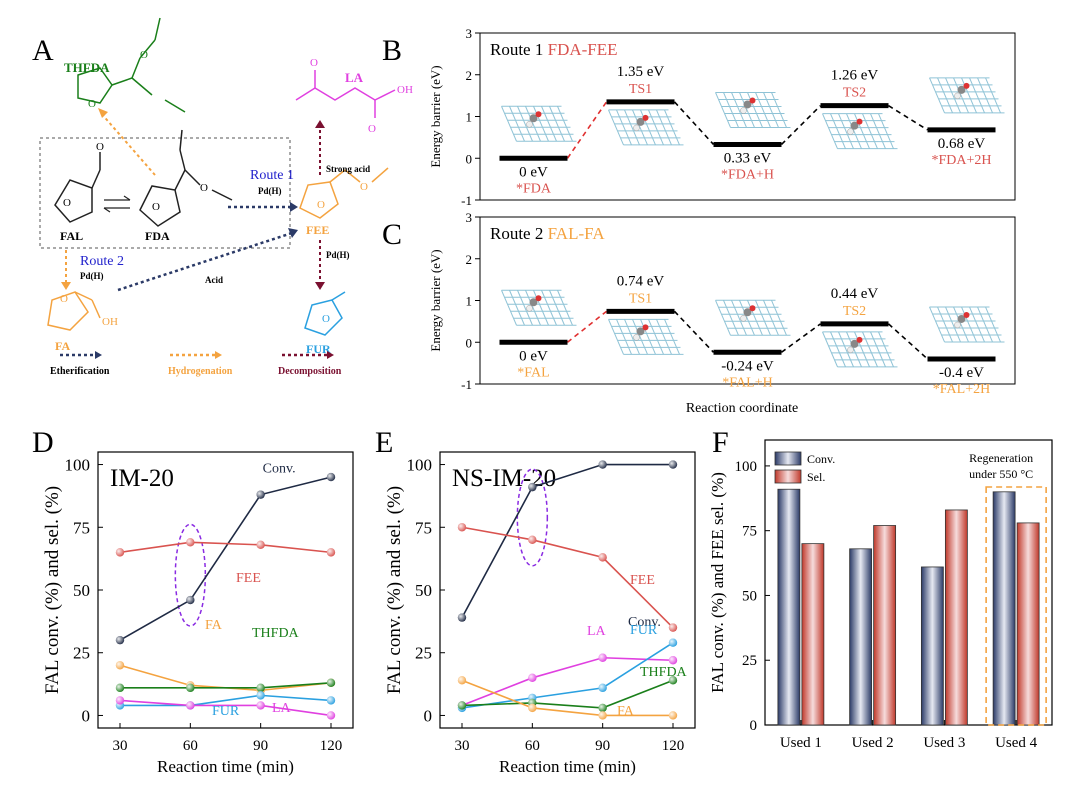  I want to click on la-molecule, so click(345, 94).